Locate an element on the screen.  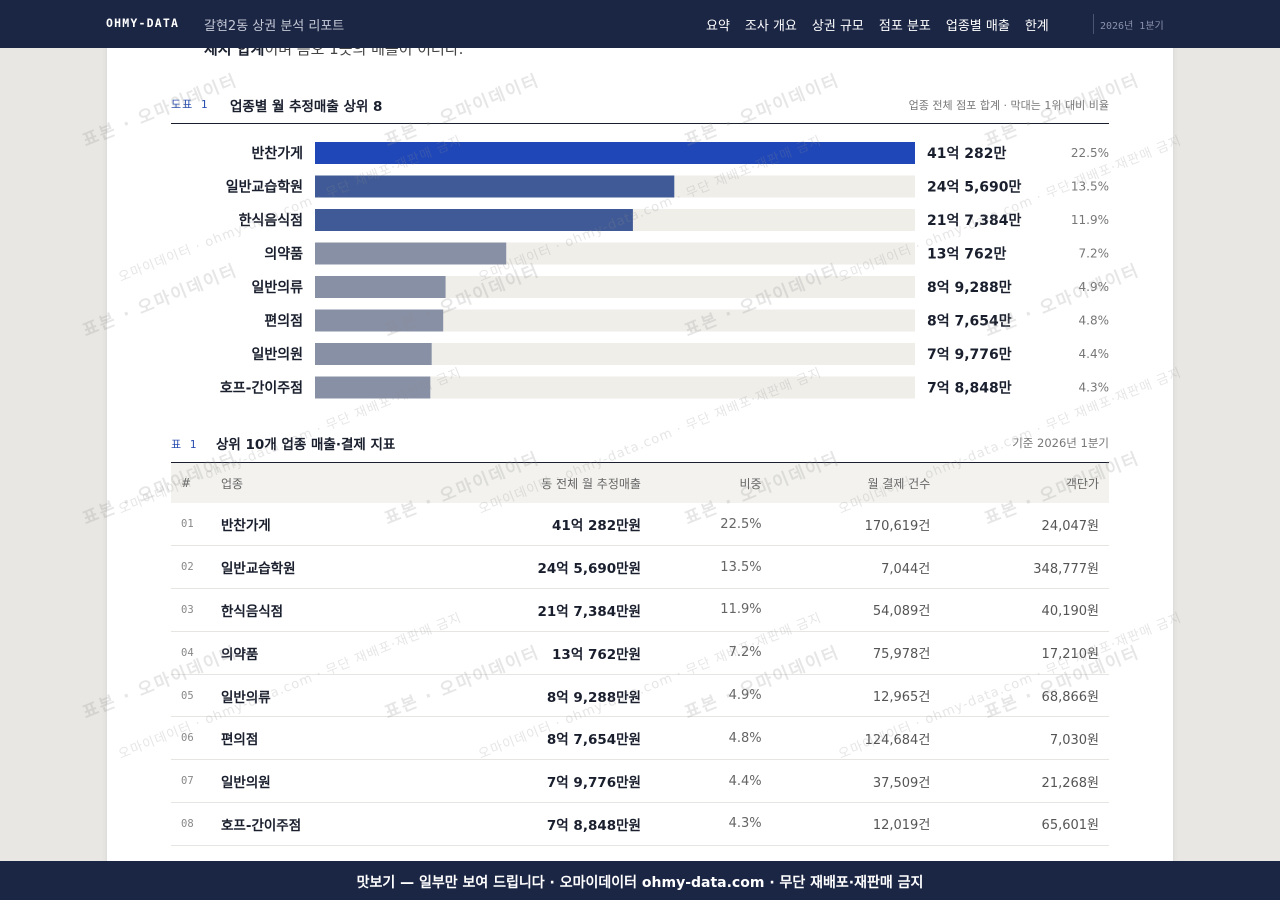
col-header-name: 업종 is located at coordinates (310, 483).